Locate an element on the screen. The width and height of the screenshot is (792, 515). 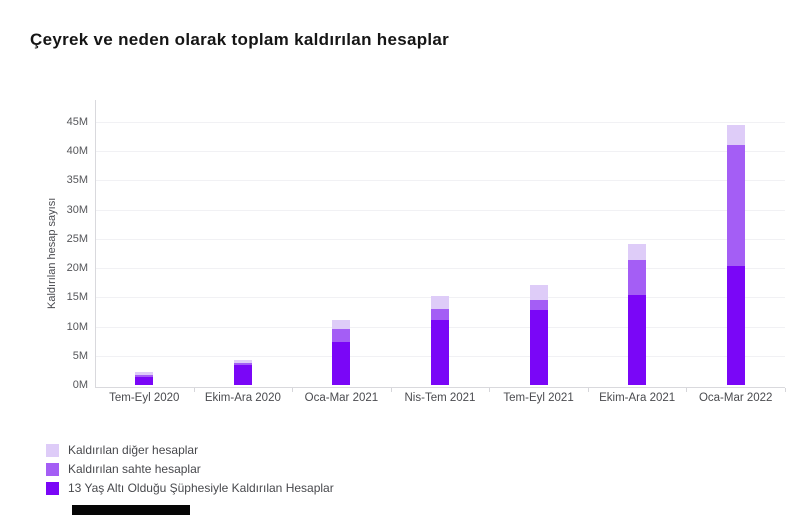
y-tick-label-30M: 30M is located at coordinates (77, 209).